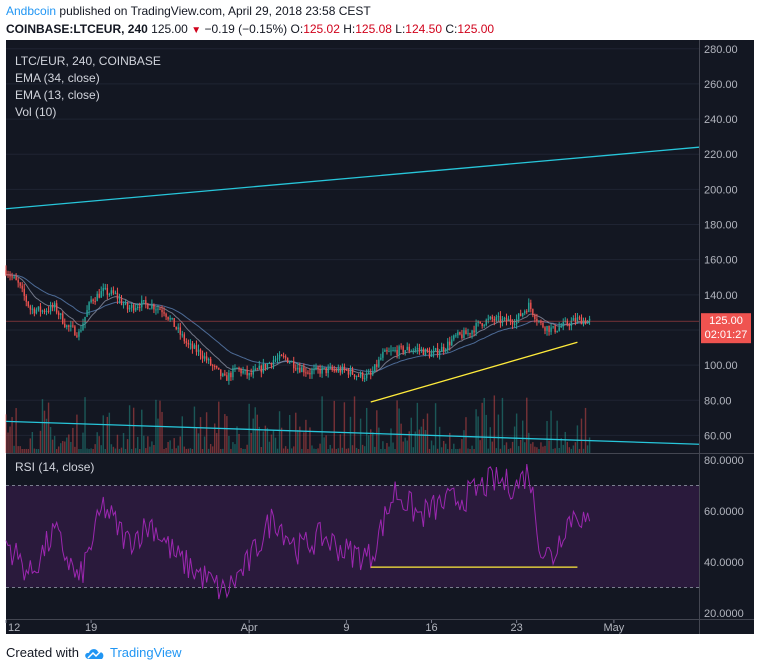  I want to click on tradingview-brand: TradingView, so click(146, 652).